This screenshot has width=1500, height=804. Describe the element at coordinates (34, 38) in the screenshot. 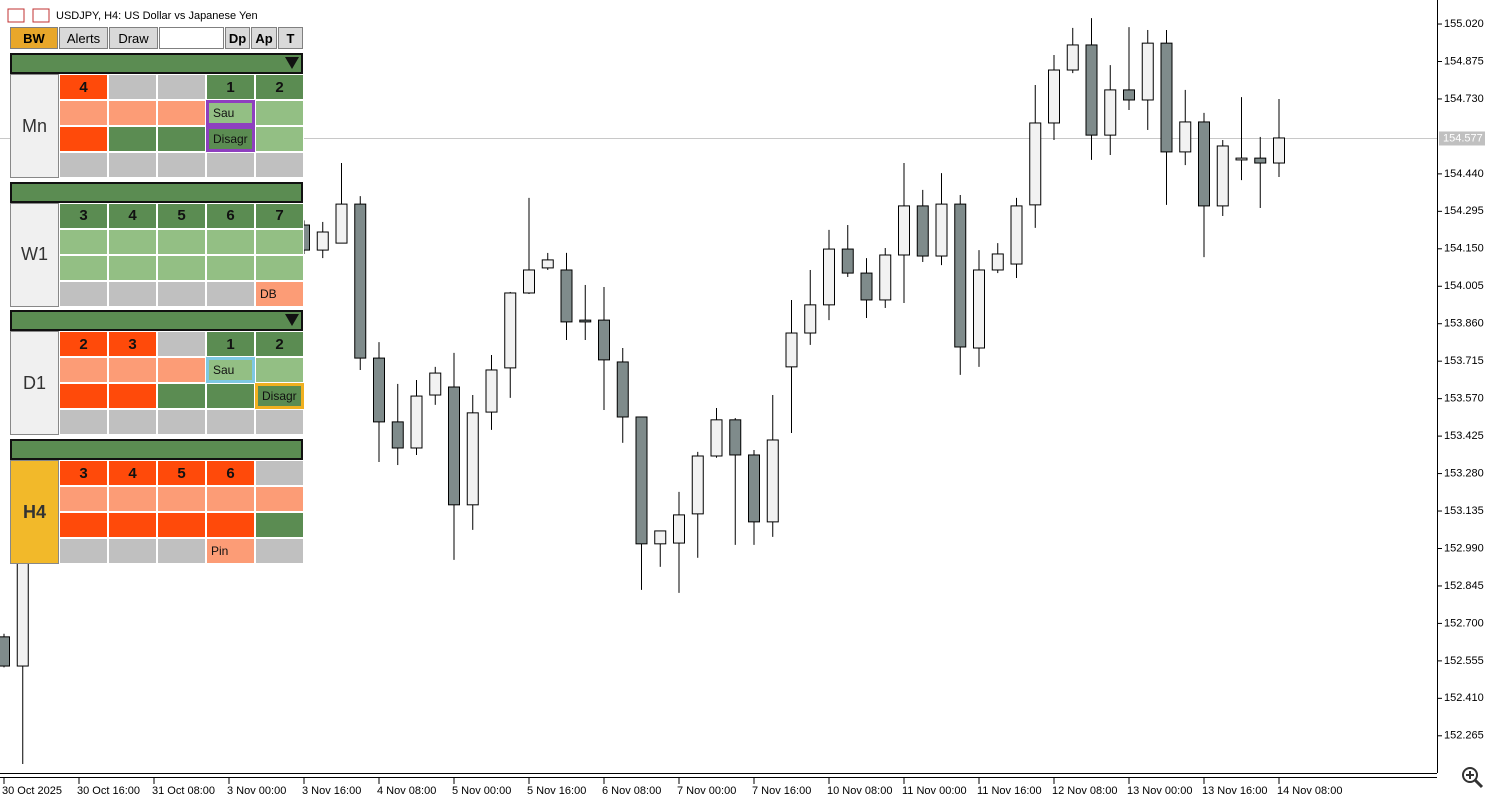

I see `toolbar-button: BW` at that location.